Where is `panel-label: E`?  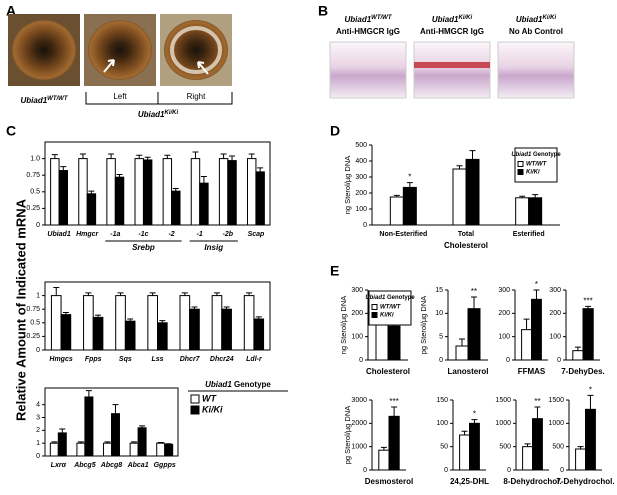 panel-label: E is located at coordinates (334, 271).